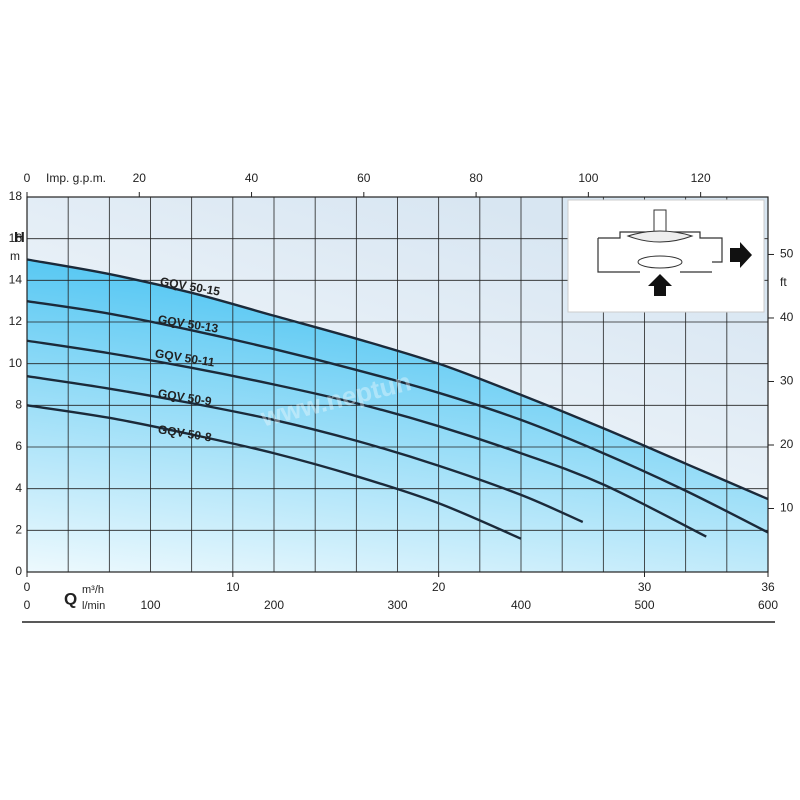 The height and width of the screenshot is (800, 800). Describe the element at coordinates (787, 254) in the screenshot. I see `y2-tick-label: 50` at that location.